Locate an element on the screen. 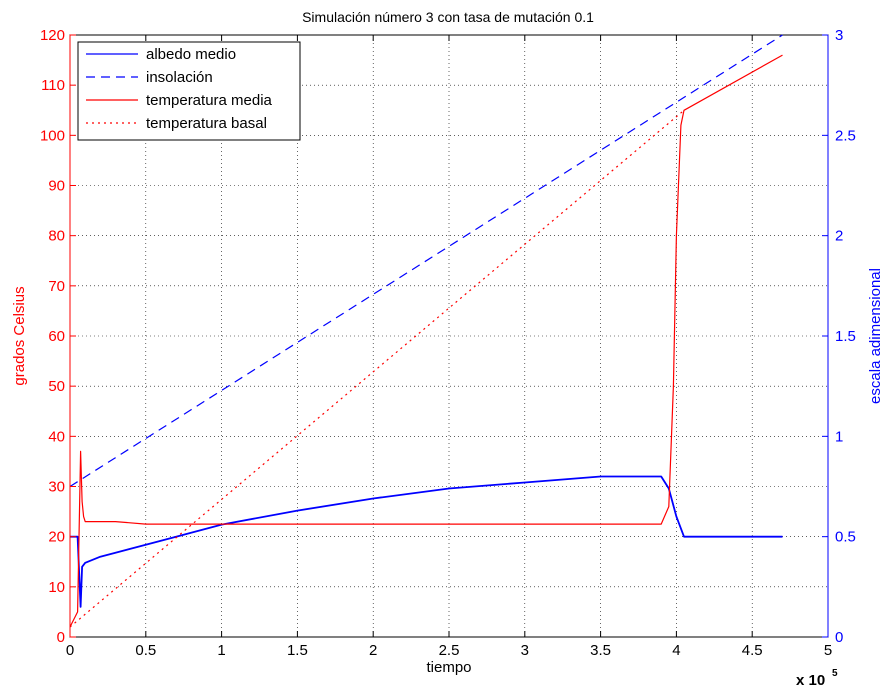  y-left-tick-label: 20 is located at coordinates (56, 537).